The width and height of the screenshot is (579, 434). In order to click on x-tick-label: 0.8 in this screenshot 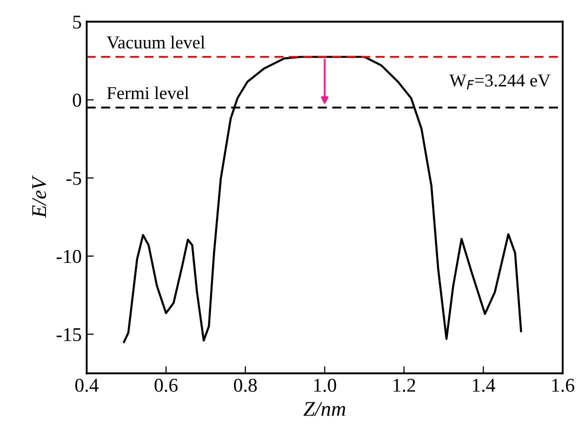, I will do `click(245, 385)`.